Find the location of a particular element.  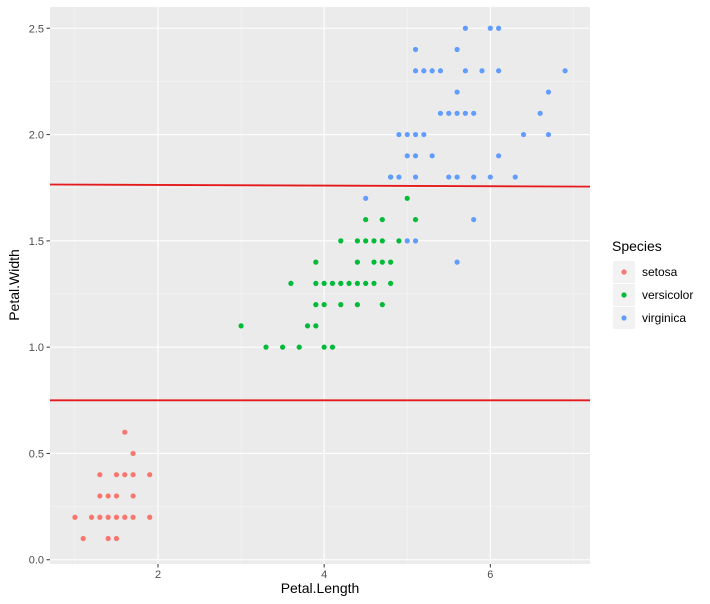

y-tick-label: 2.0 is located at coordinates (36, 136).